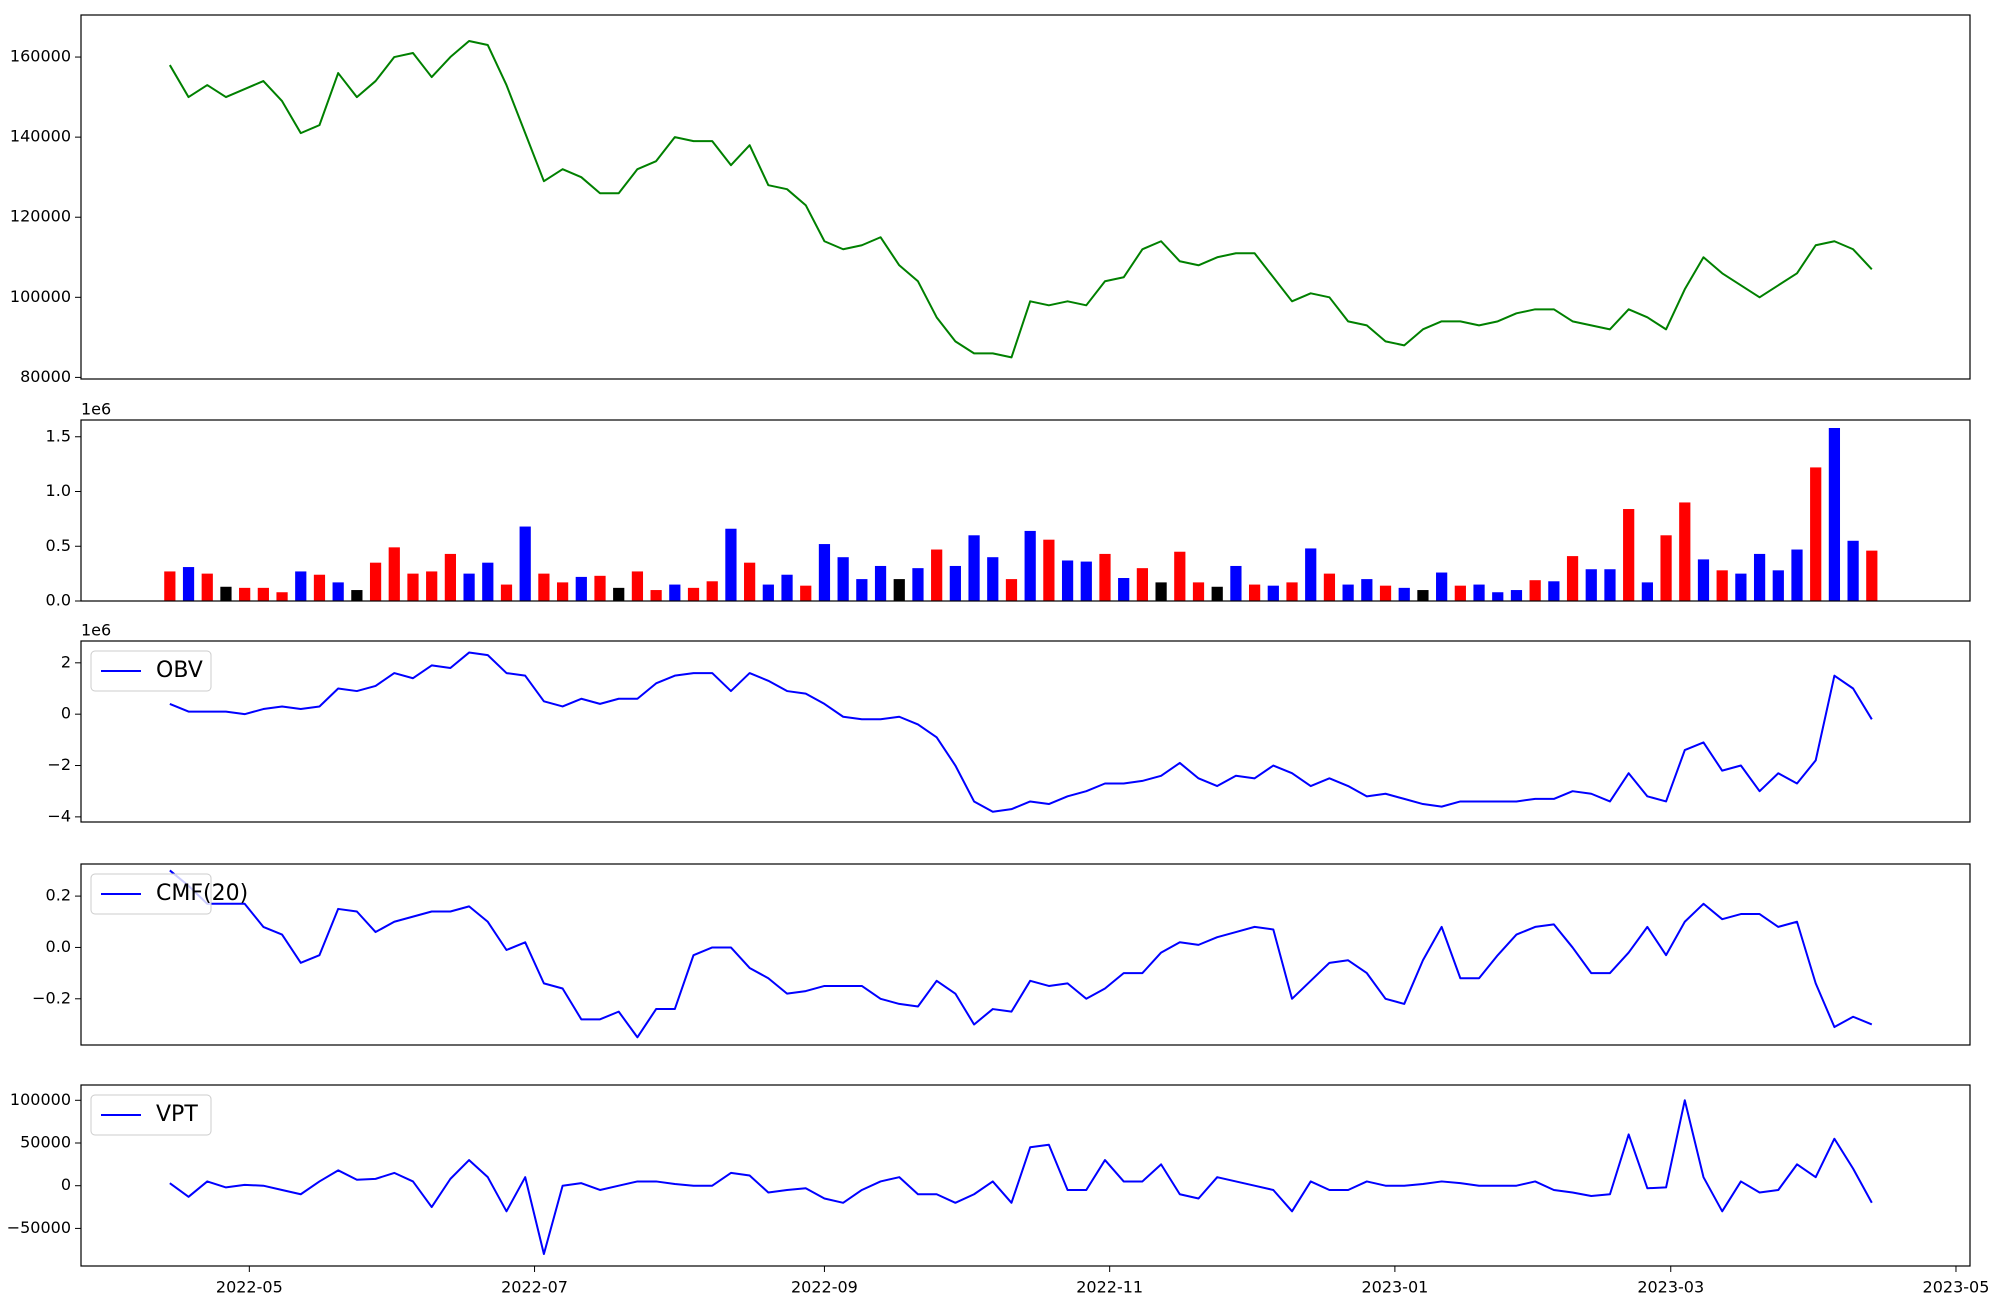 The image size is (2000, 1304). What do you see at coordinates (58, 946) in the screenshot?
I see `y-tick-label: 0.0` at bounding box center [58, 946].